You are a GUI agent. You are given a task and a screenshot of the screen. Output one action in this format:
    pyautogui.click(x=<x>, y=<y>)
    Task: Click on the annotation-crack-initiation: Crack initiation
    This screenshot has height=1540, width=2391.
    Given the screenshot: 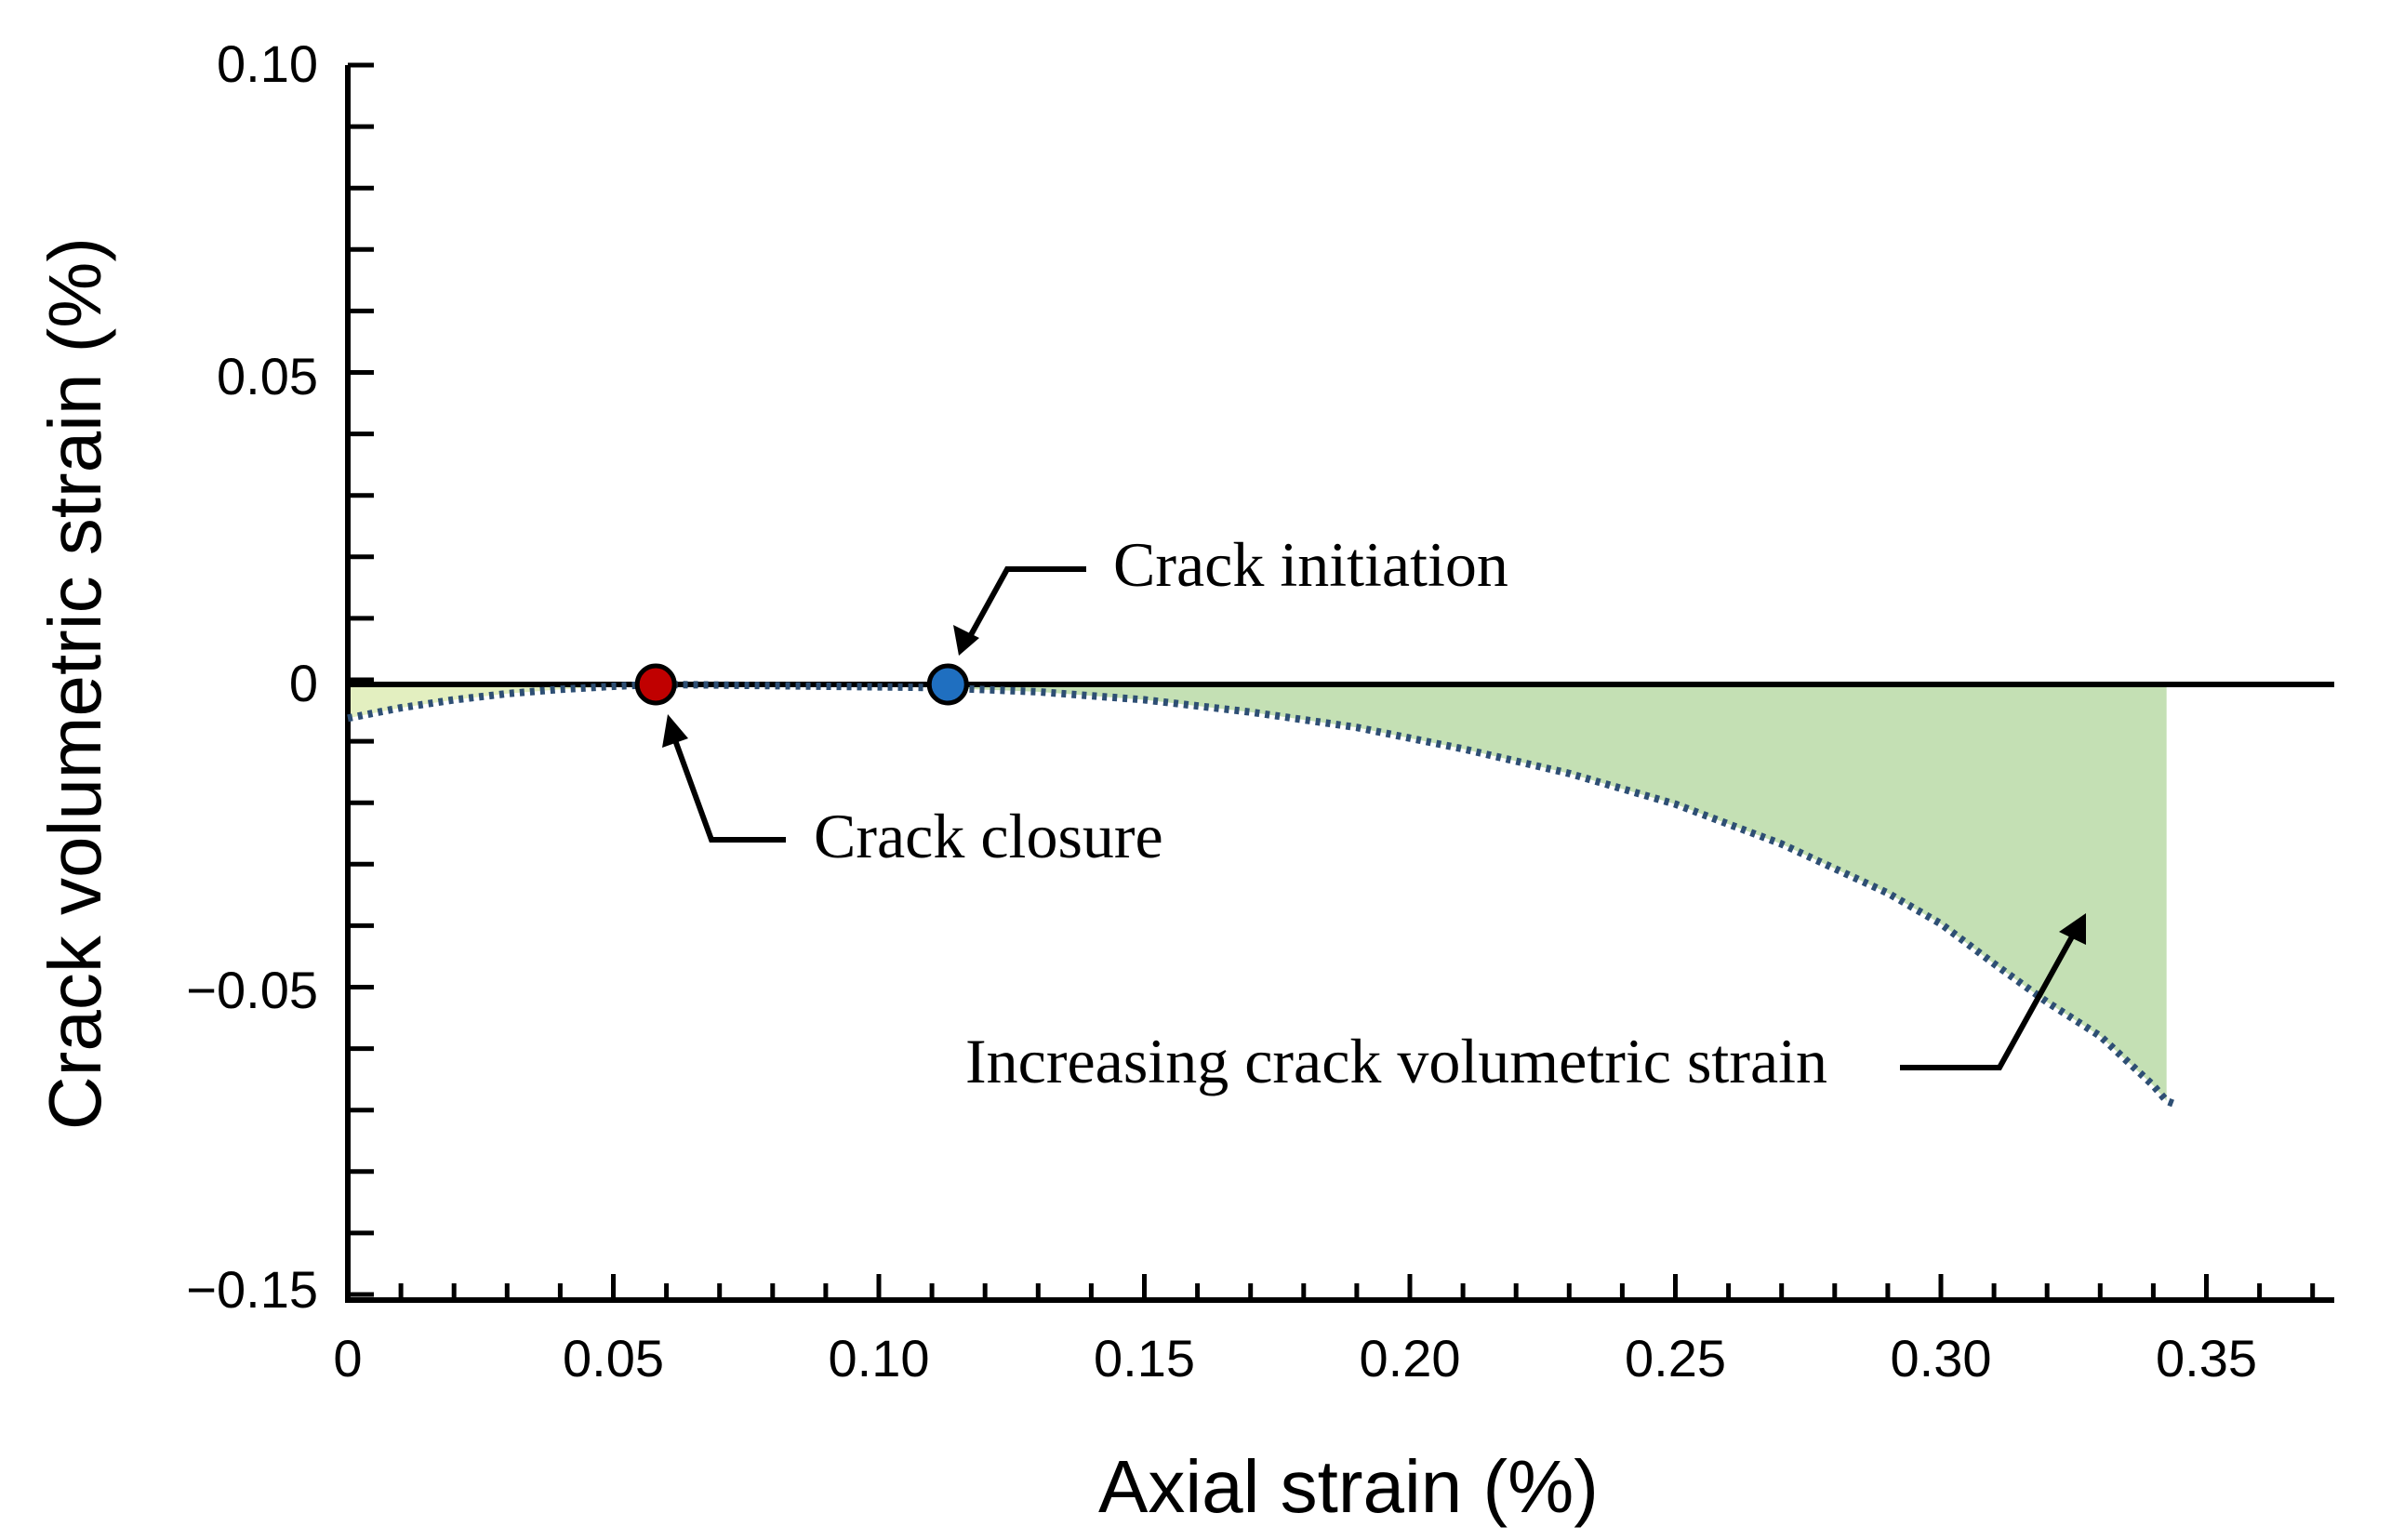 What is the action you would take?
    pyautogui.click(x=1310, y=564)
    